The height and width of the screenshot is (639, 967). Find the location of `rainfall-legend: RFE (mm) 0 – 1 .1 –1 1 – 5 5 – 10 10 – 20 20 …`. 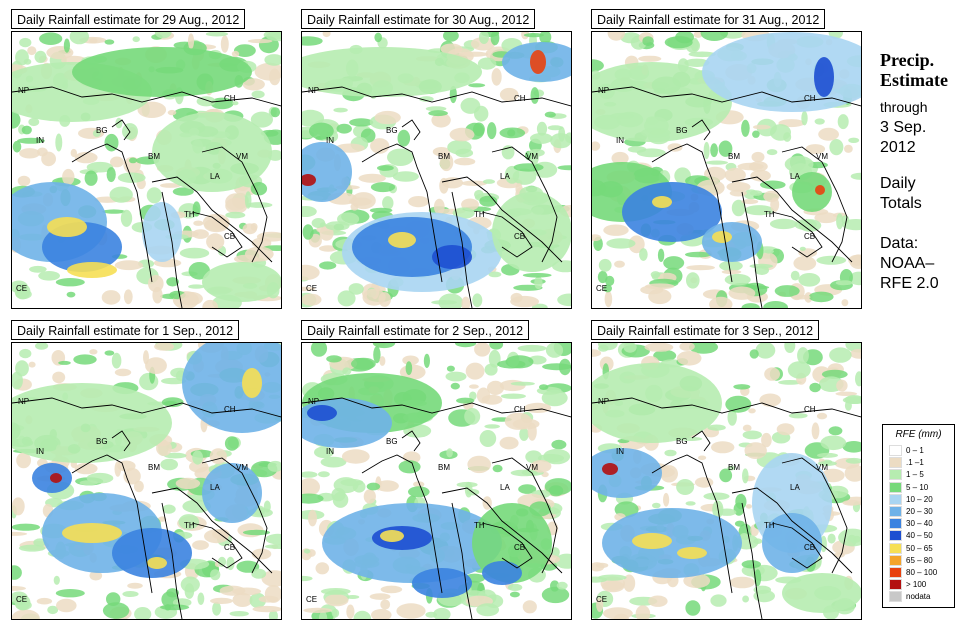

rainfall-legend: RFE (mm) 0 – 1 .1 –1 1 – 5 5 – 10 10 – 20 20 … is located at coordinates (918, 516).